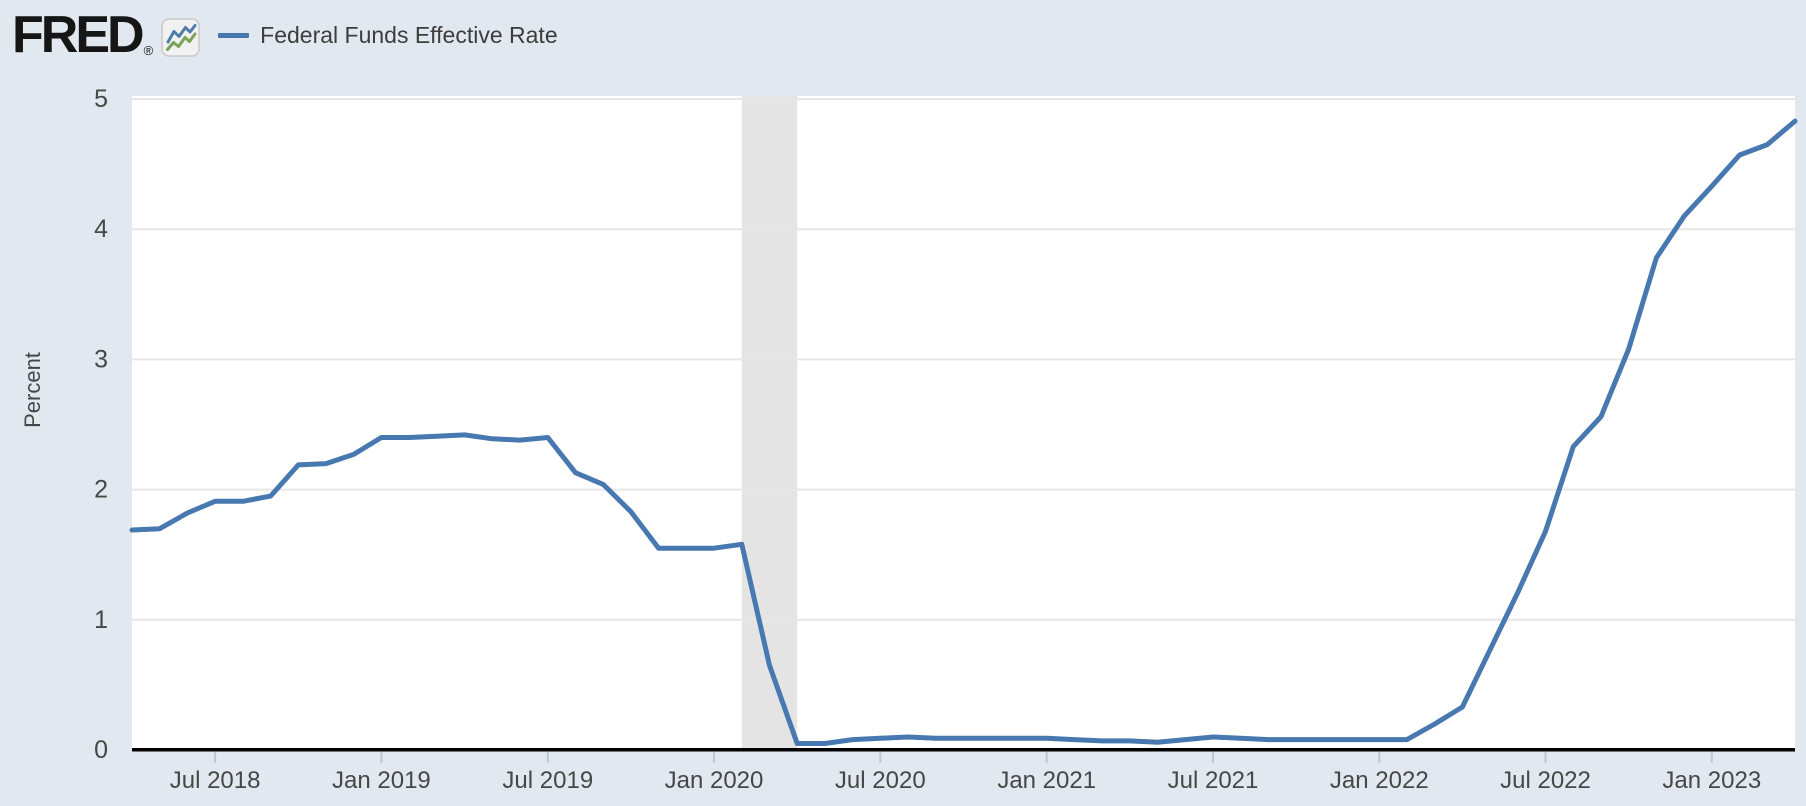  Describe the element at coordinates (1545, 780) in the screenshot. I see `x-tick-label: Jul 2022` at that location.